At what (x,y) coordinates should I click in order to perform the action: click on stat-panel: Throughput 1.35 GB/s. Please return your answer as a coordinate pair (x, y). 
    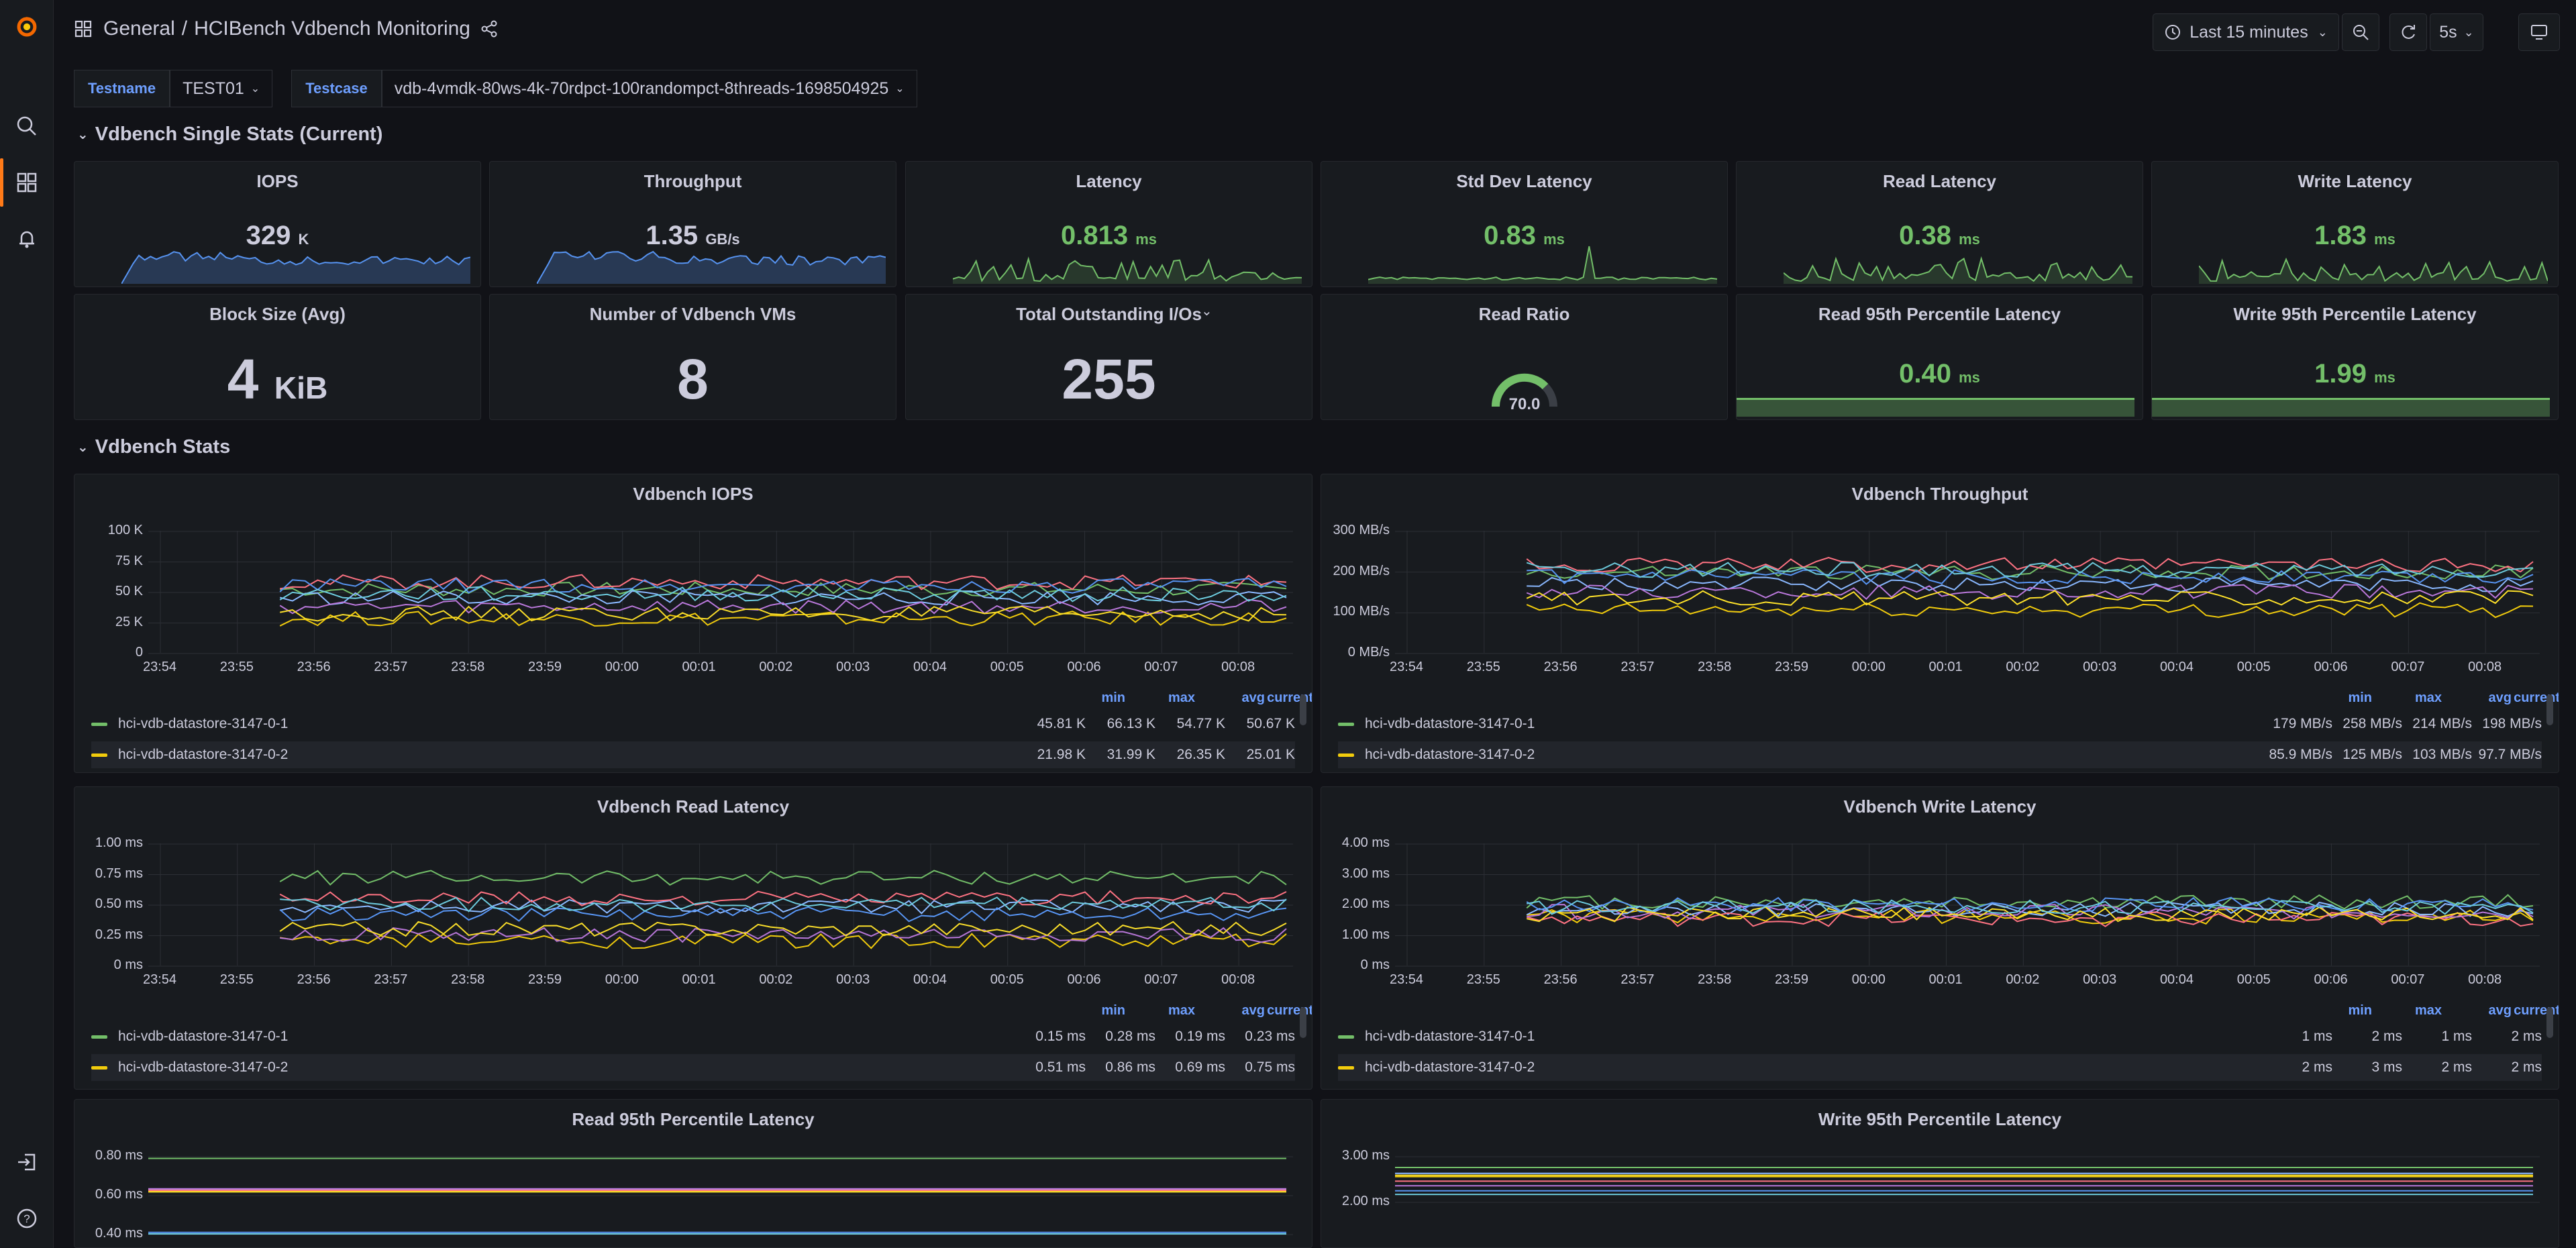
    Looking at the image, I should click on (692, 224).